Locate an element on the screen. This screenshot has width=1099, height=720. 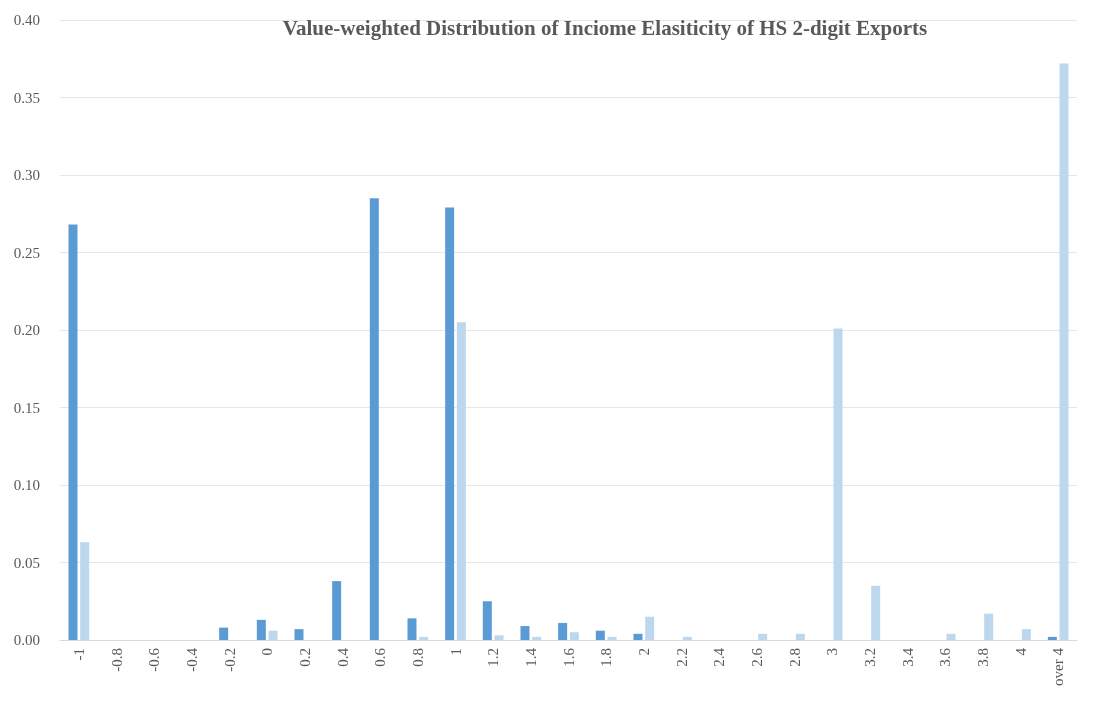
x-tick-label: -0.2 is located at coordinates (229, 660).